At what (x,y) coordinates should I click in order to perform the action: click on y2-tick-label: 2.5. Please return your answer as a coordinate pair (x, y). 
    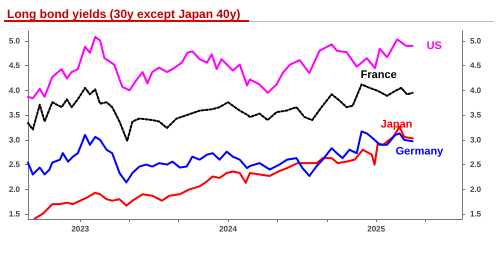
    Looking at the image, I should click on (476, 165).